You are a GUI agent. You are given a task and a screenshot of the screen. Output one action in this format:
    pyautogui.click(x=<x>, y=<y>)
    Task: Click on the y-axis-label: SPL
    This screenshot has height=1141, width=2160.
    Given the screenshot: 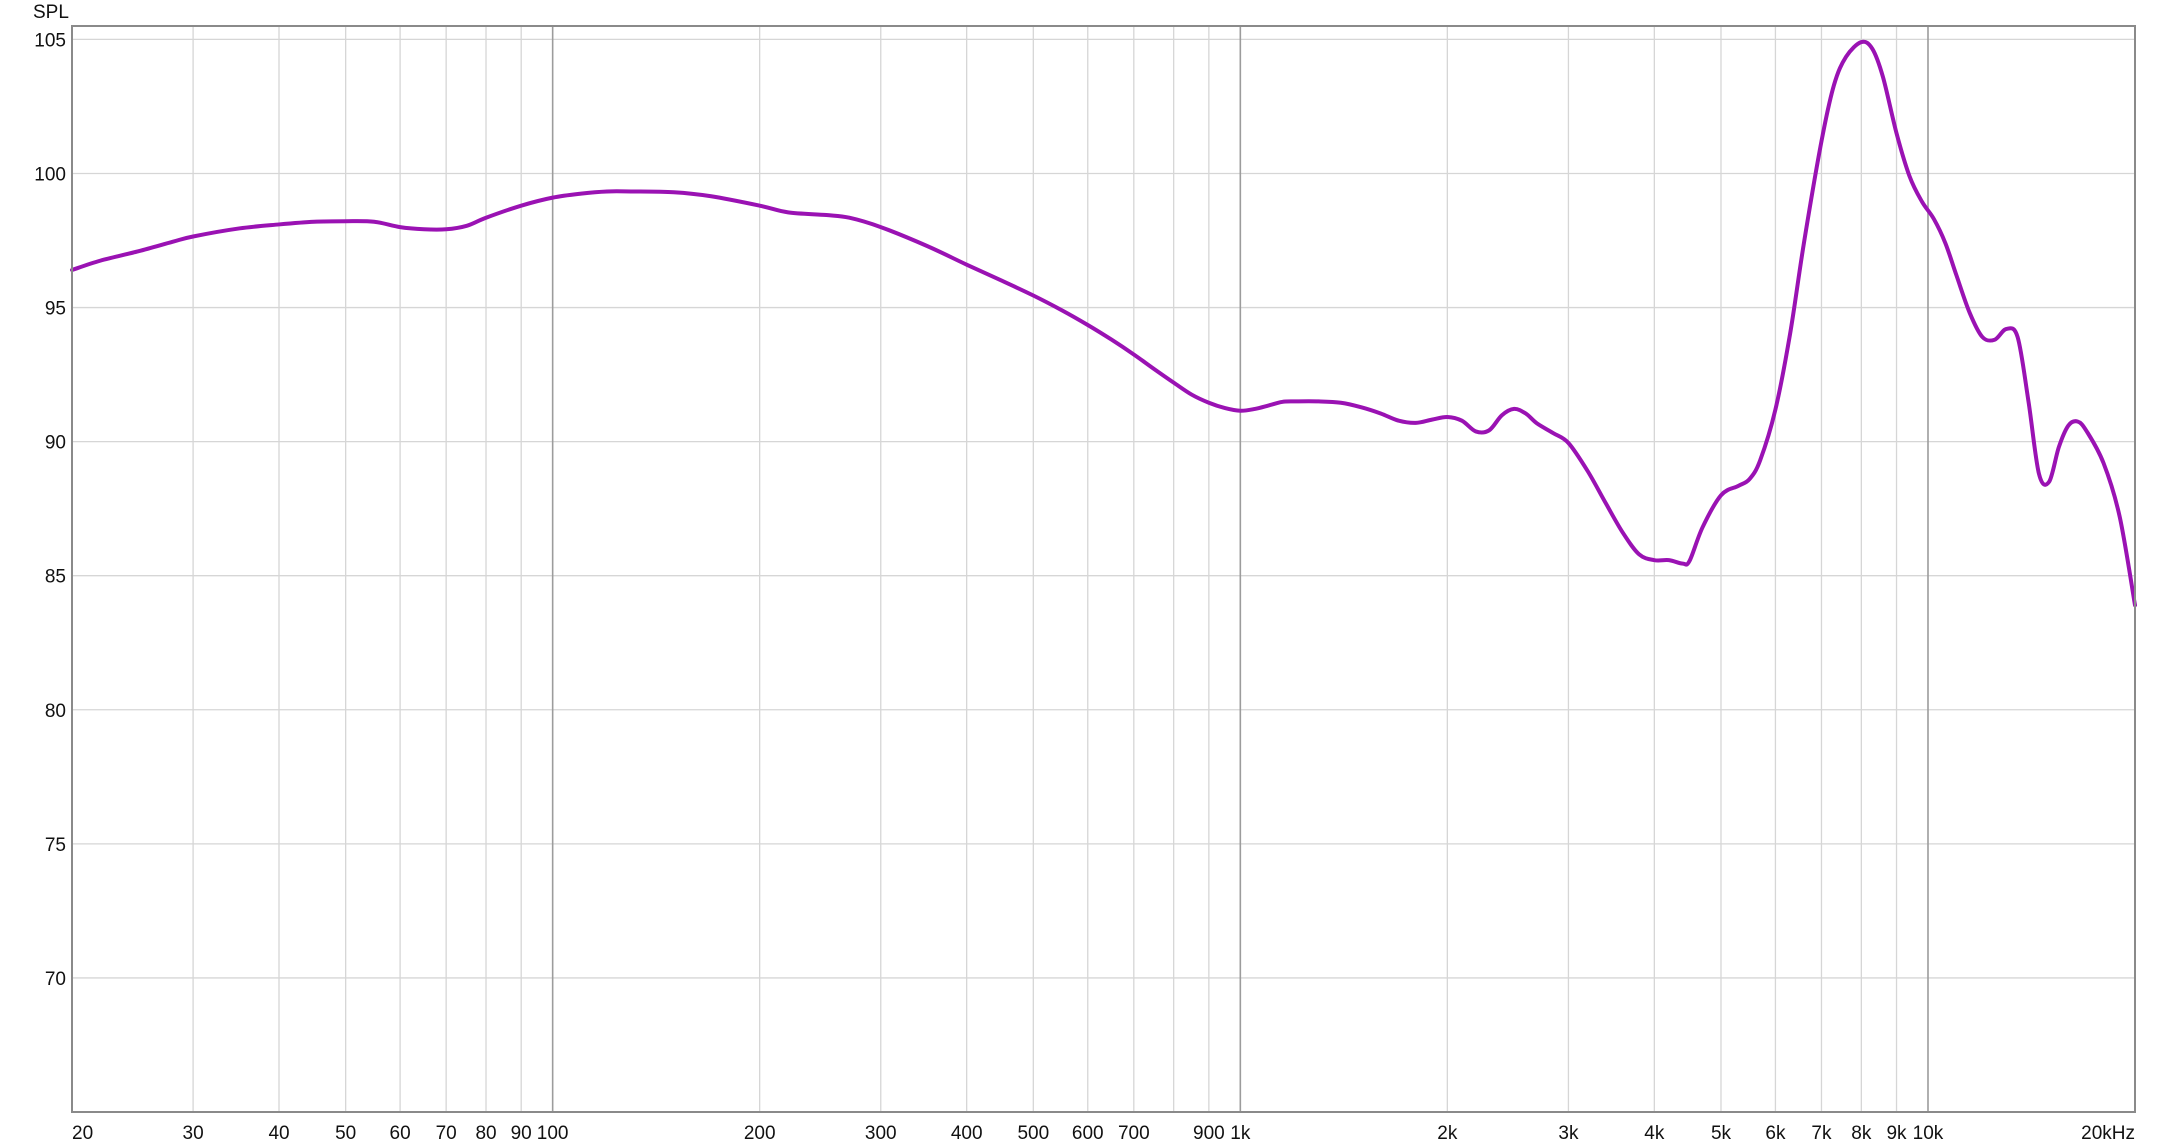 What is the action you would take?
    pyautogui.click(x=51, y=12)
    